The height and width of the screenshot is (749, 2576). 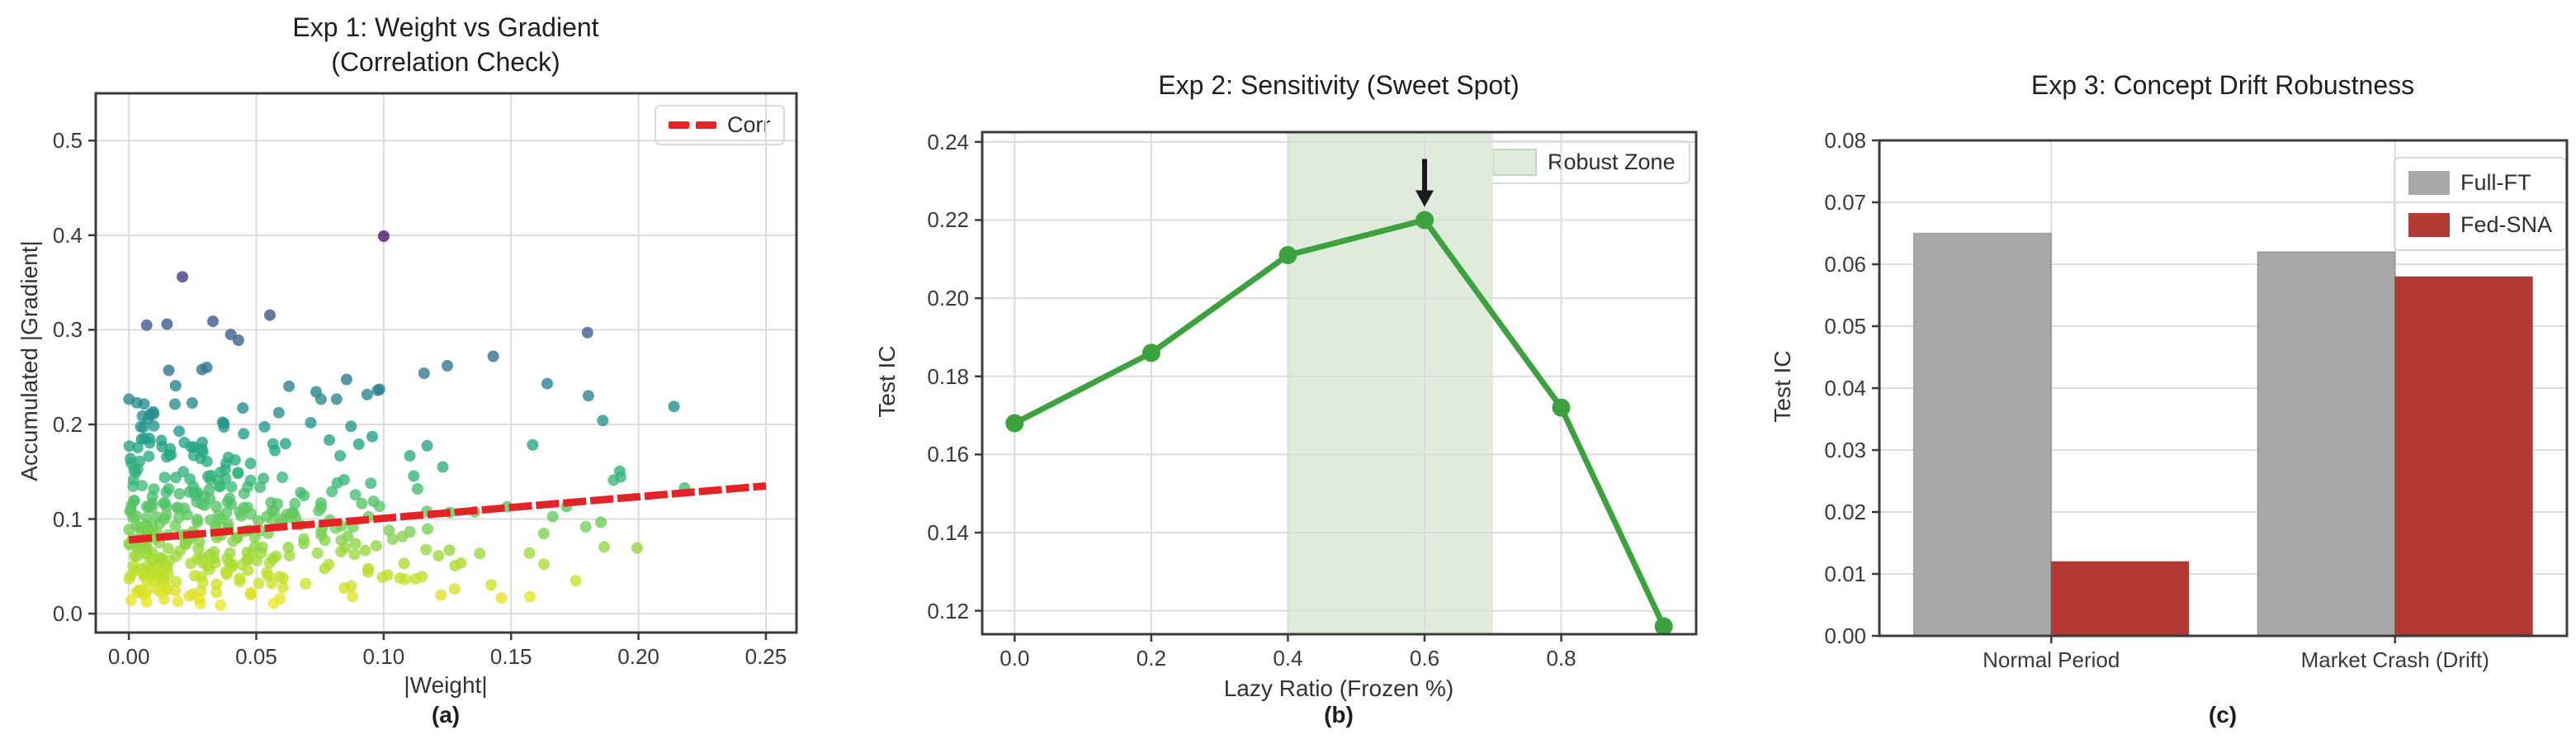 I want to click on x-tick-label: Normal Period, so click(x=2051, y=659).